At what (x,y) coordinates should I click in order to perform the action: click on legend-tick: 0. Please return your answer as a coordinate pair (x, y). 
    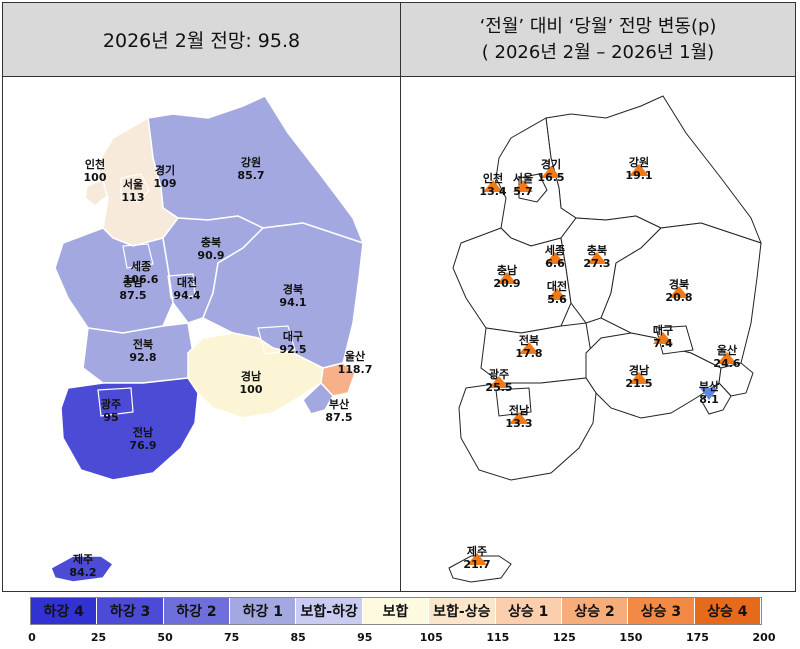
    Looking at the image, I should click on (32, 637).